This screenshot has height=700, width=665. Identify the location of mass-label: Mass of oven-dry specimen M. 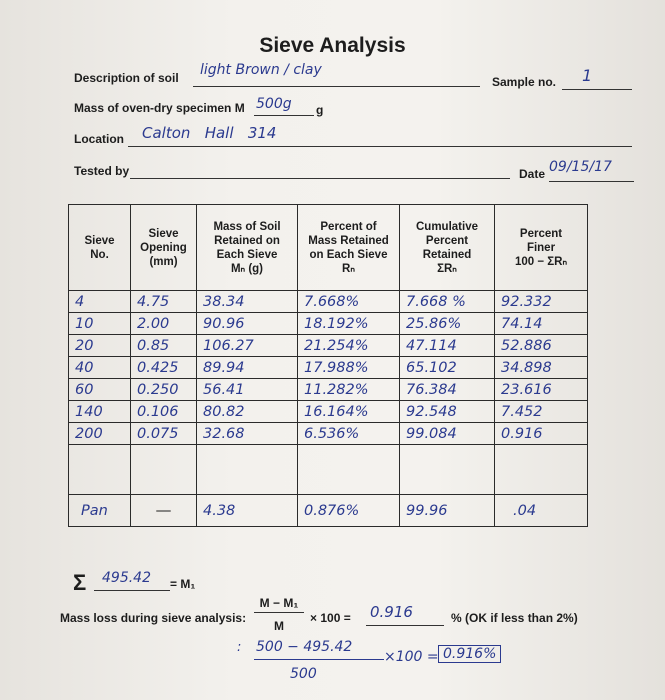
(159, 108).